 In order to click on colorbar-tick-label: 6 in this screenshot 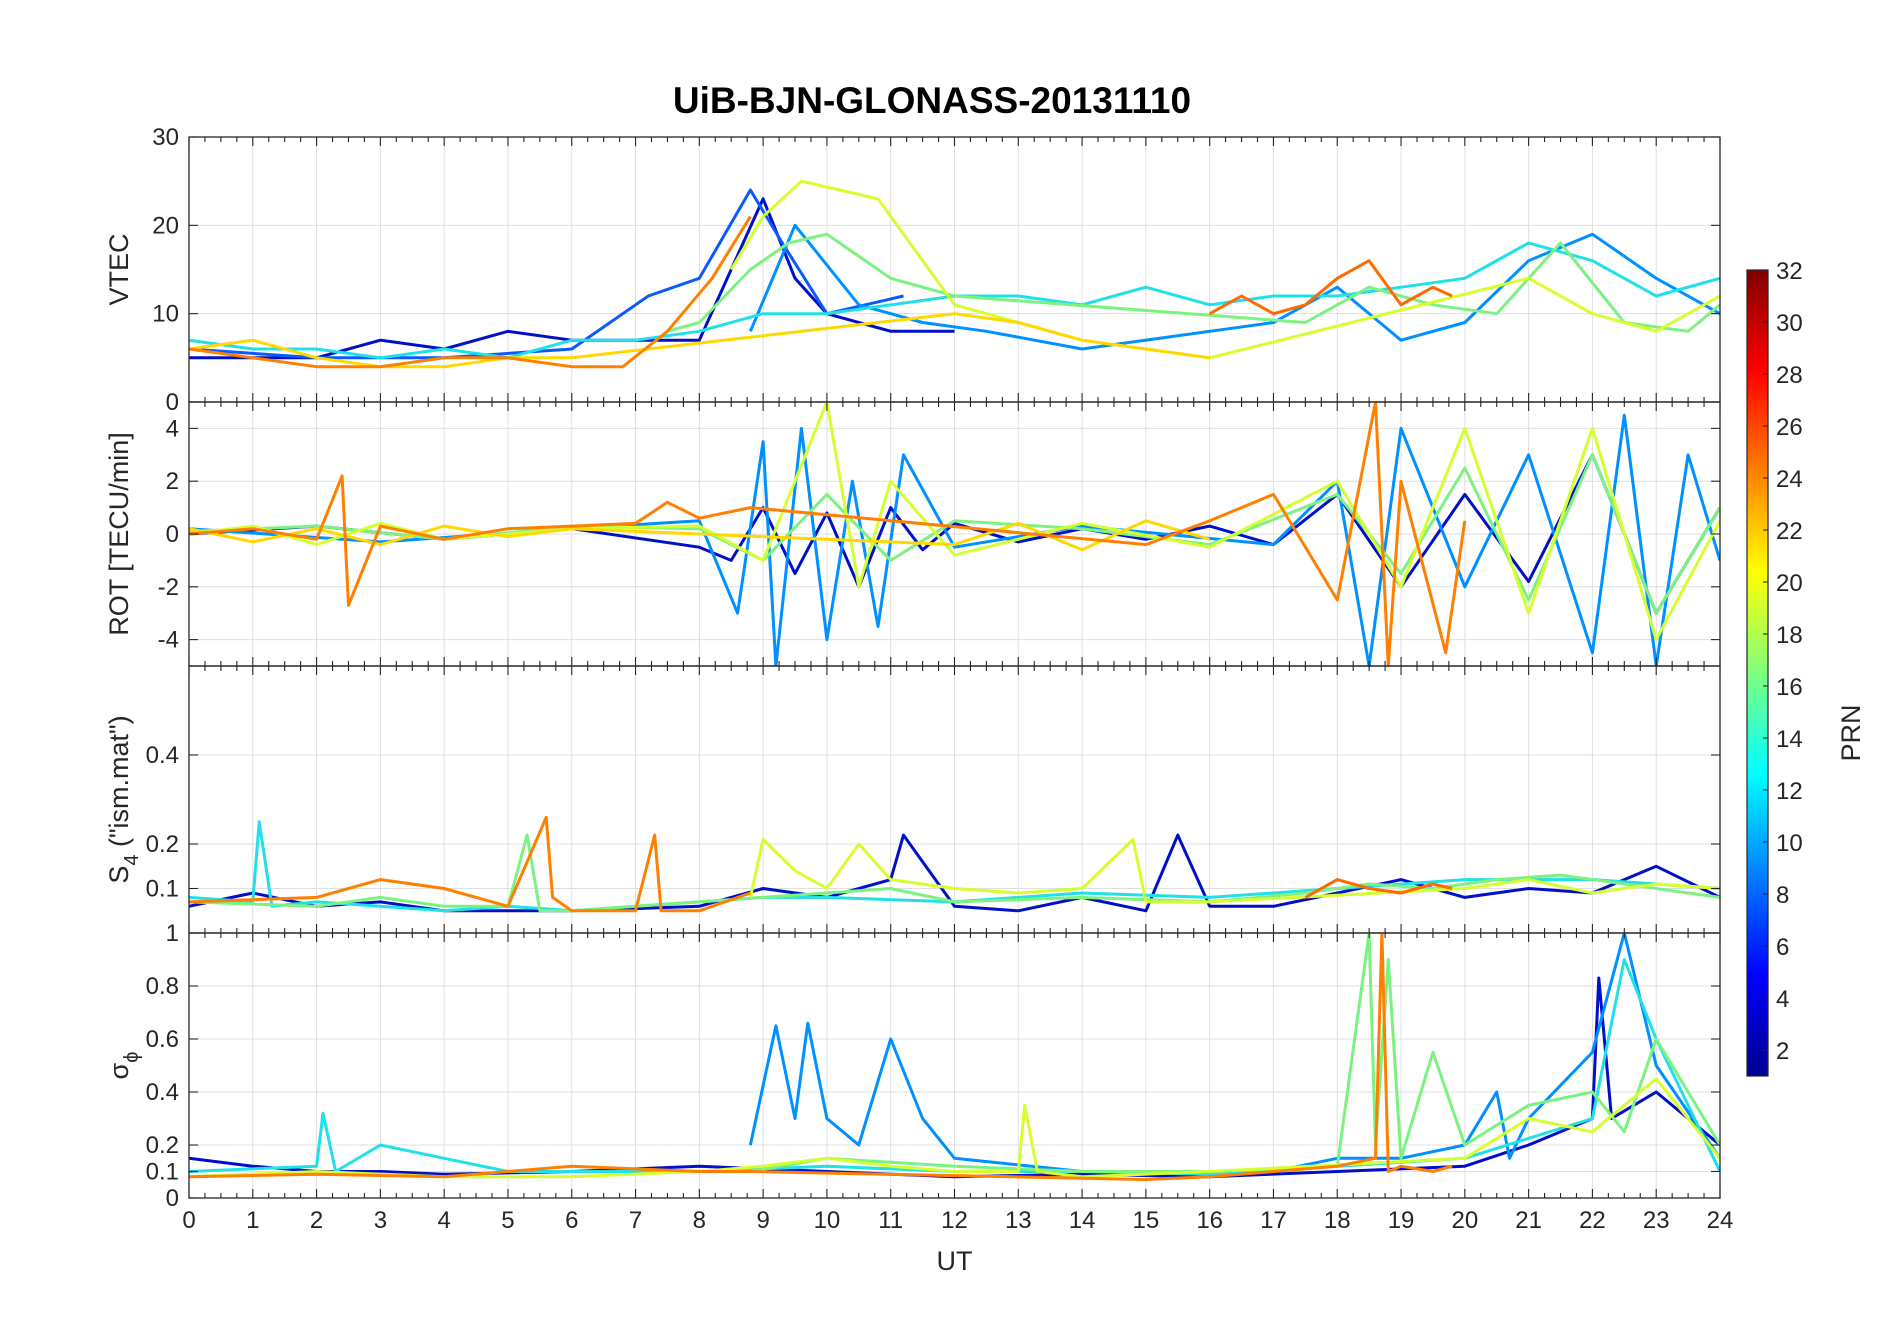, I will do `click(1782, 947)`.